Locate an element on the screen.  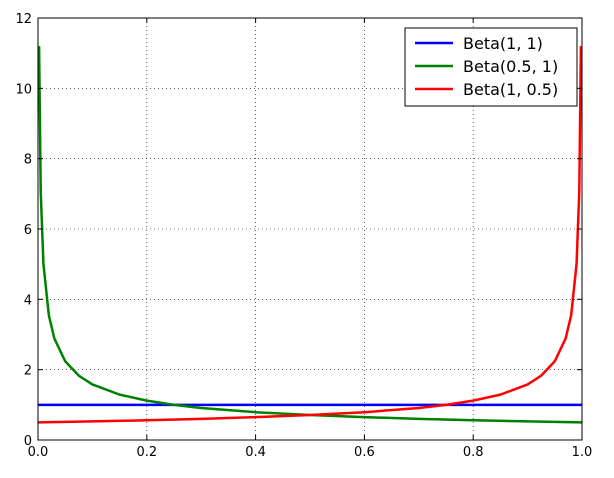
y-tick-label: 6 is located at coordinates (28, 230).